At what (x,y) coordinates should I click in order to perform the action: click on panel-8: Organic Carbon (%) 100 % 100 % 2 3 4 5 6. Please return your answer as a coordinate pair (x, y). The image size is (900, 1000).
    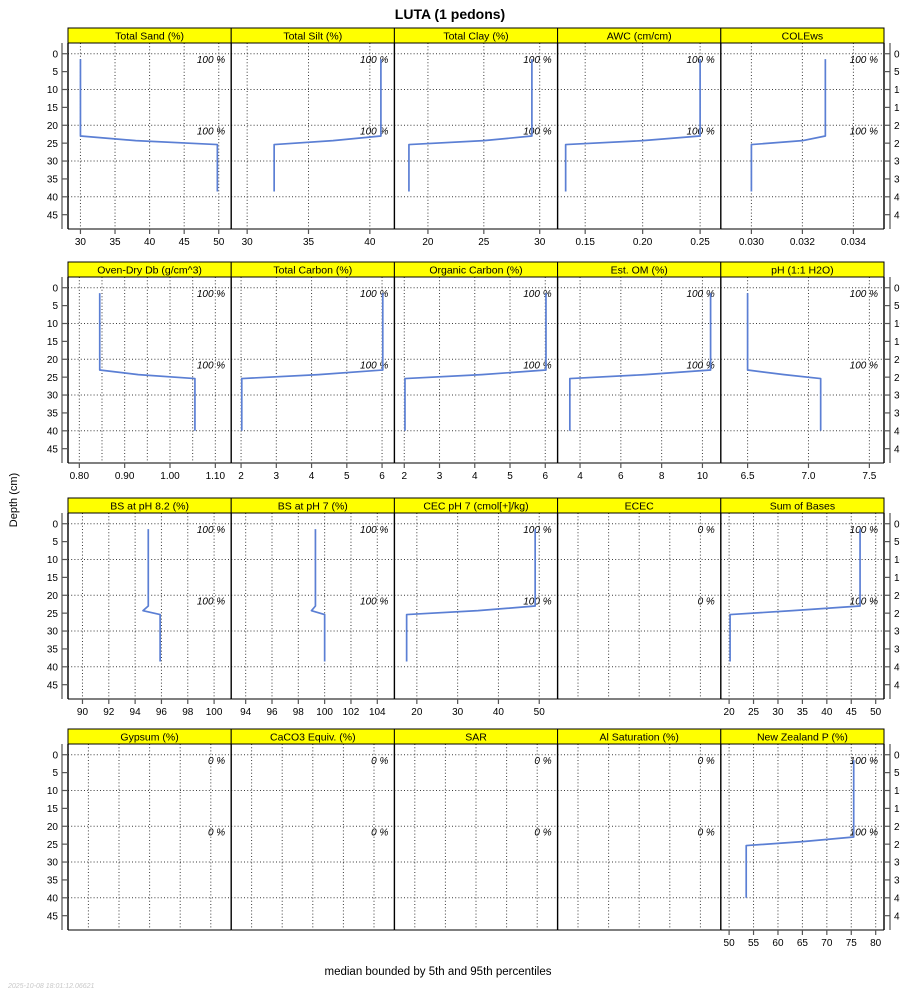
    Looking at the image, I should click on (476, 371).